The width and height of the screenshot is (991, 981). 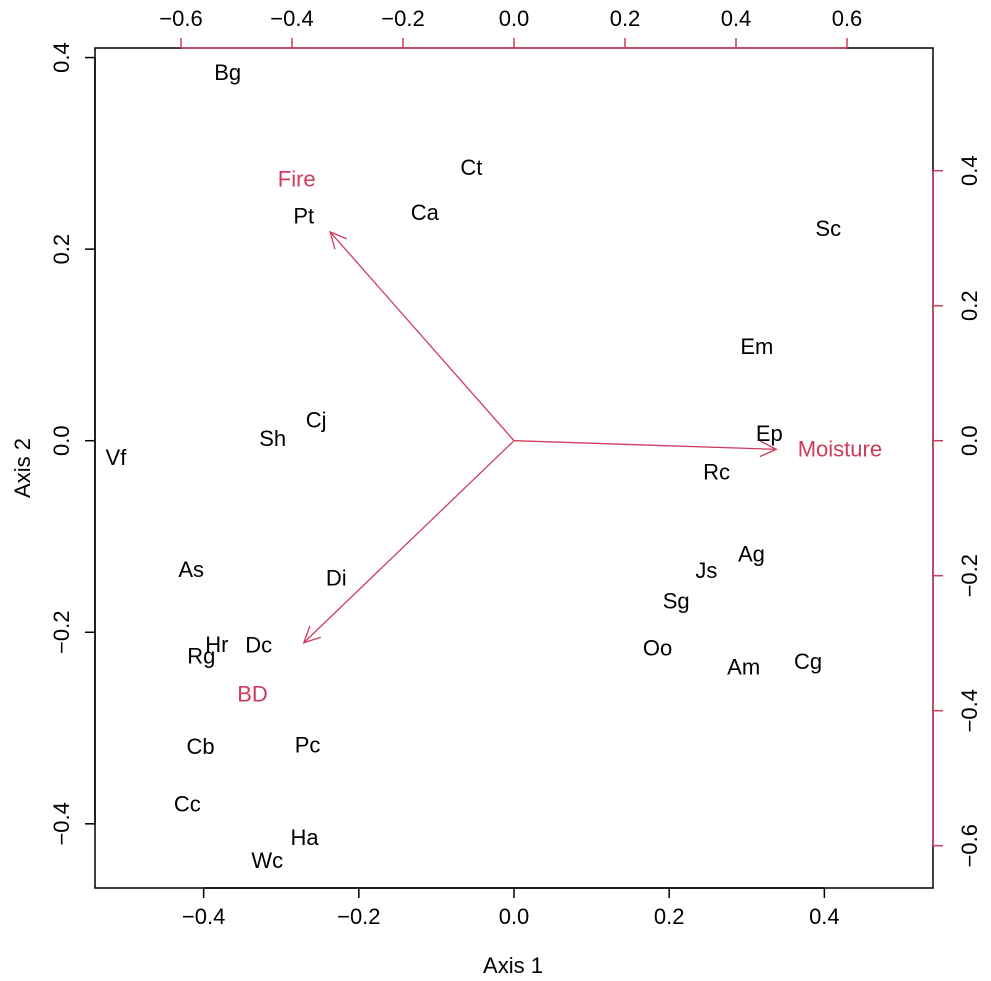 I want to click on x-tick-label: −0.4, so click(x=203, y=916).